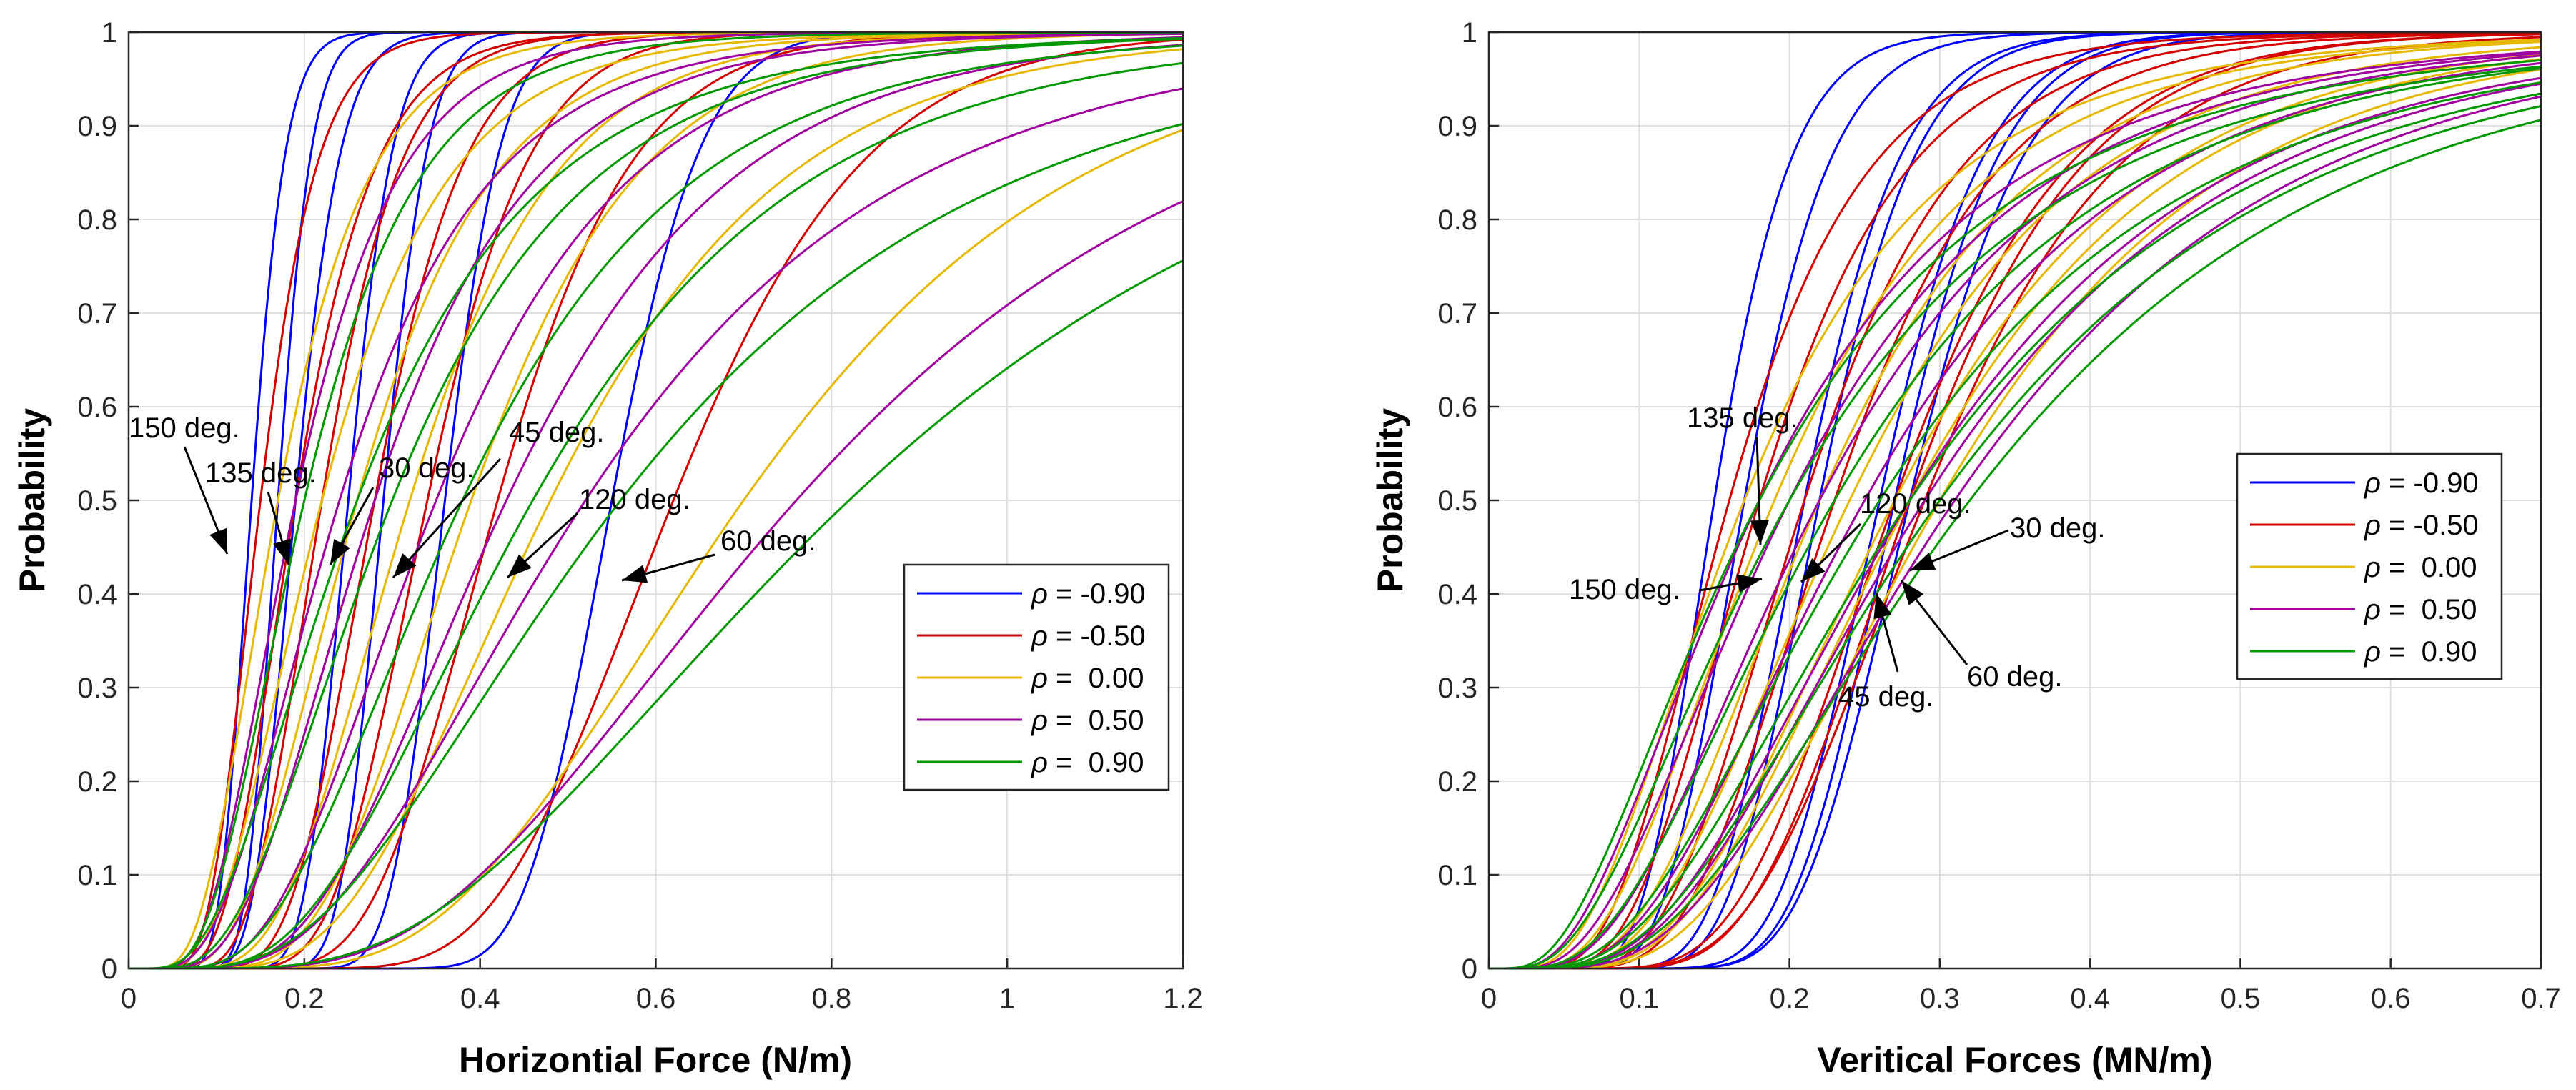 This screenshot has height=1090, width=2576. I want to click on legend-label: ρ = -0.90, so click(2421, 483).